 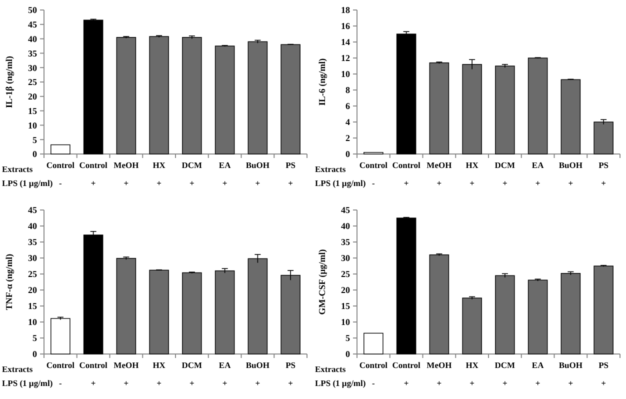 I want to click on y-axis-title: IL-1β (ng/ml), so click(x=9, y=82).